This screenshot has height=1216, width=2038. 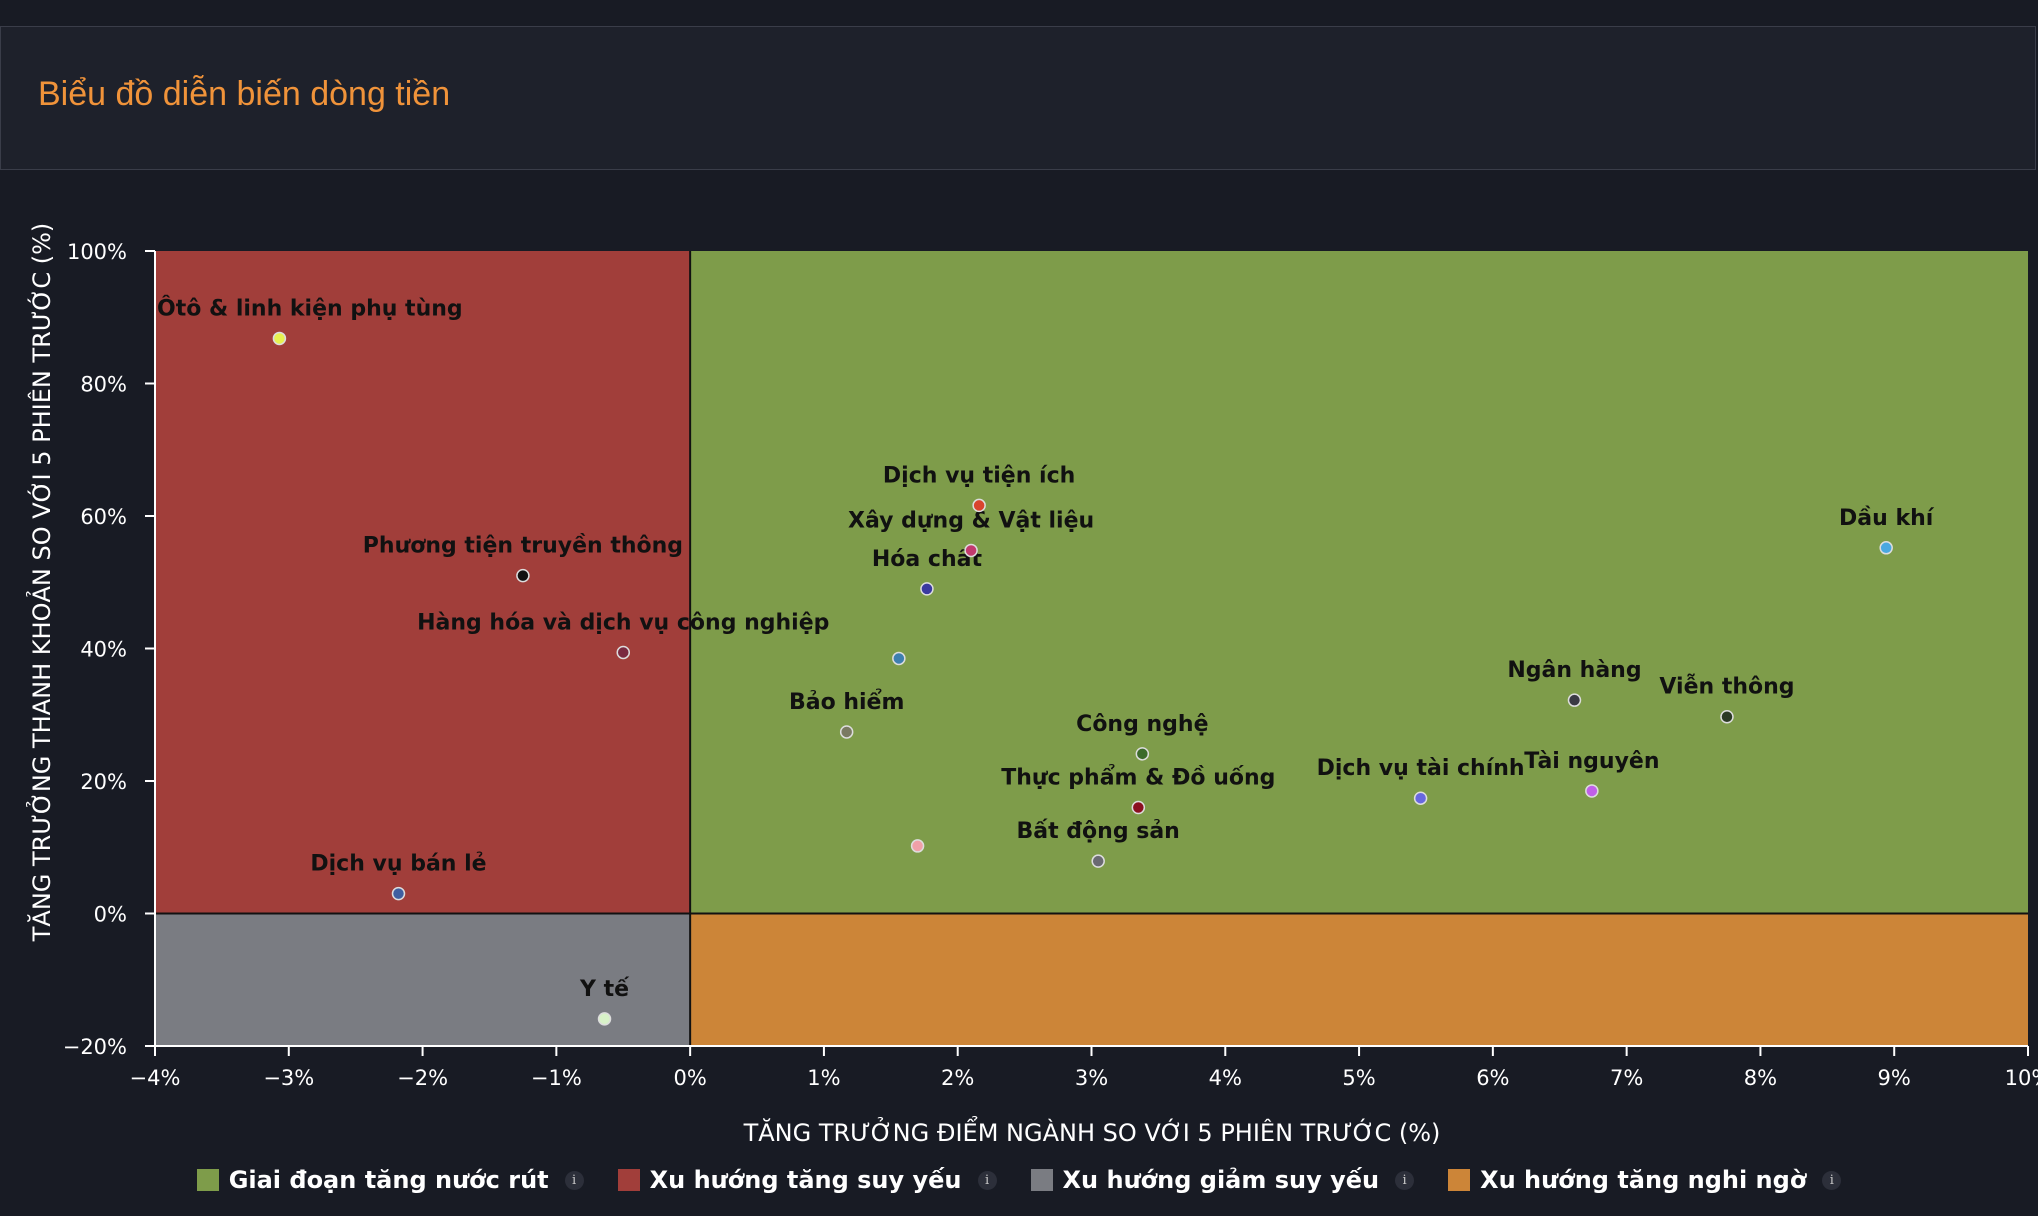 What do you see at coordinates (1091, 1078) in the screenshot?
I see `x-tick-label: 3%` at bounding box center [1091, 1078].